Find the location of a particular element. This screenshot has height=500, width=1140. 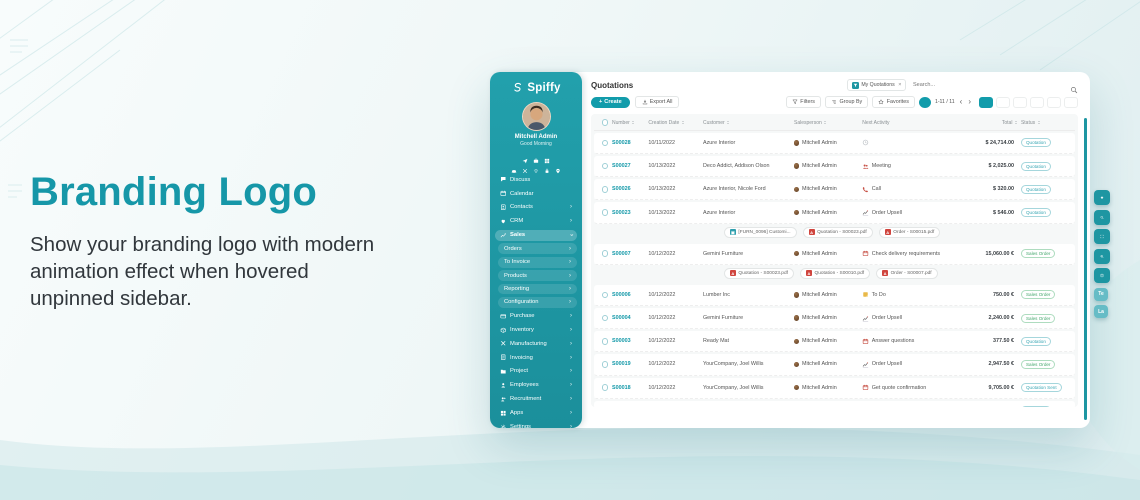

side-tool-zoom-in-button is located at coordinates (1102, 256).